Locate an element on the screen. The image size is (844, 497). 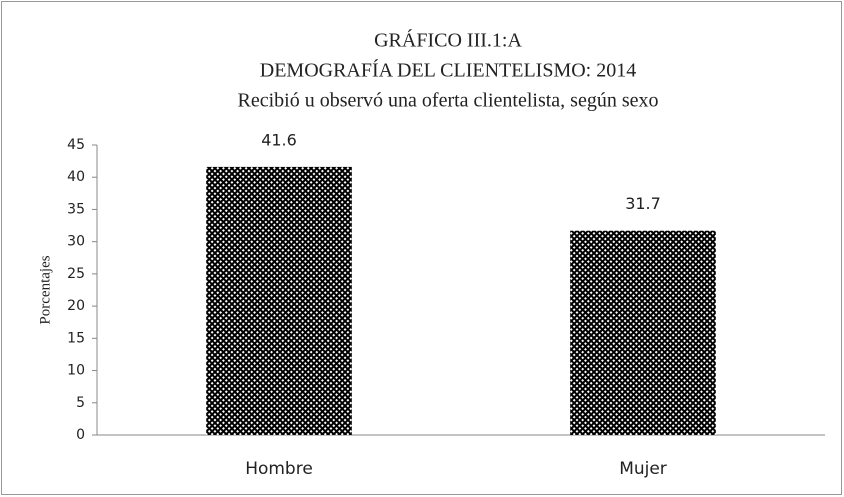
y-axis-label: Porcentajes is located at coordinates (45, 289).